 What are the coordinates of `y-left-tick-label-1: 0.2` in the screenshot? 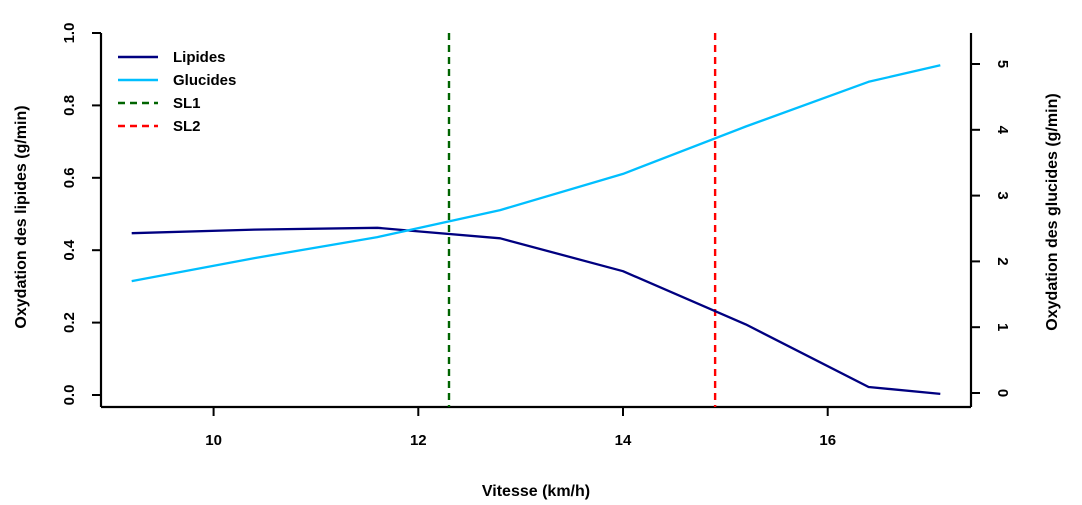 It's located at (69, 322).